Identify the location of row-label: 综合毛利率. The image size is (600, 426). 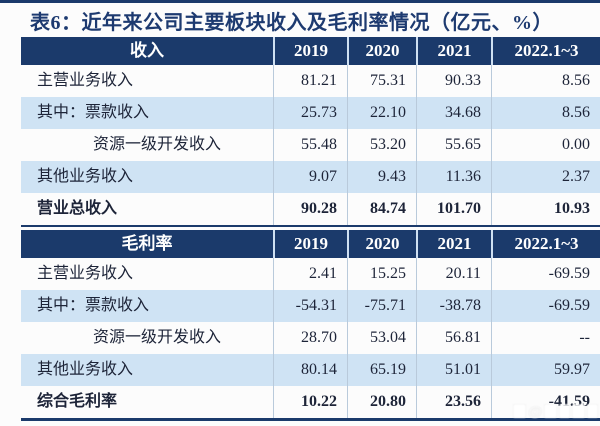
(77, 401).